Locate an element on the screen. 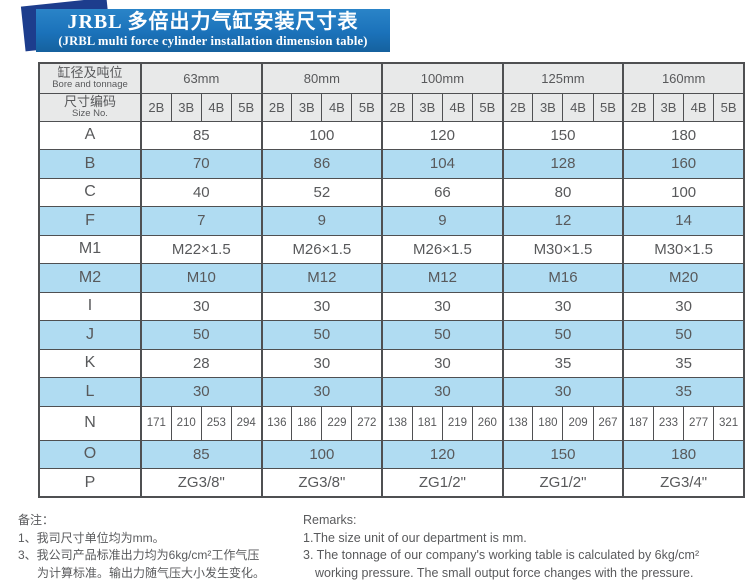  row-label: K is located at coordinates (90, 363).